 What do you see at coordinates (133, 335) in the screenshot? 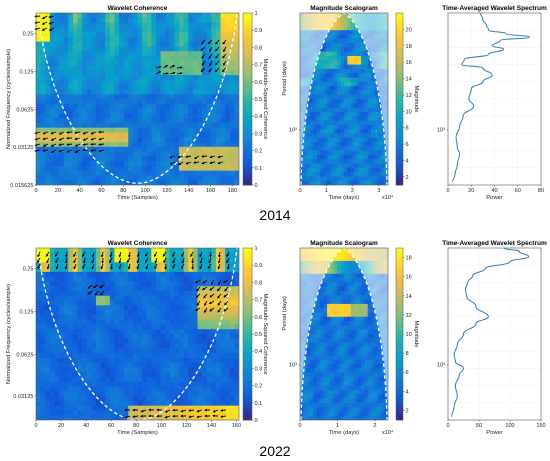
I see `phase-arrows` at bounding box center [133, 335].